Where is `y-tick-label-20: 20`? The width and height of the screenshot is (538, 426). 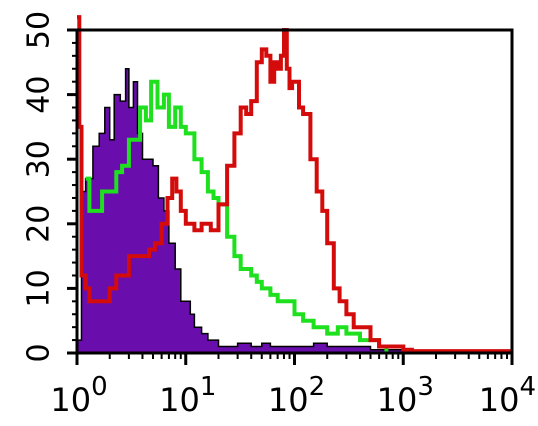 y-tick-label-20: 20 is located at coordinates (39, 224).